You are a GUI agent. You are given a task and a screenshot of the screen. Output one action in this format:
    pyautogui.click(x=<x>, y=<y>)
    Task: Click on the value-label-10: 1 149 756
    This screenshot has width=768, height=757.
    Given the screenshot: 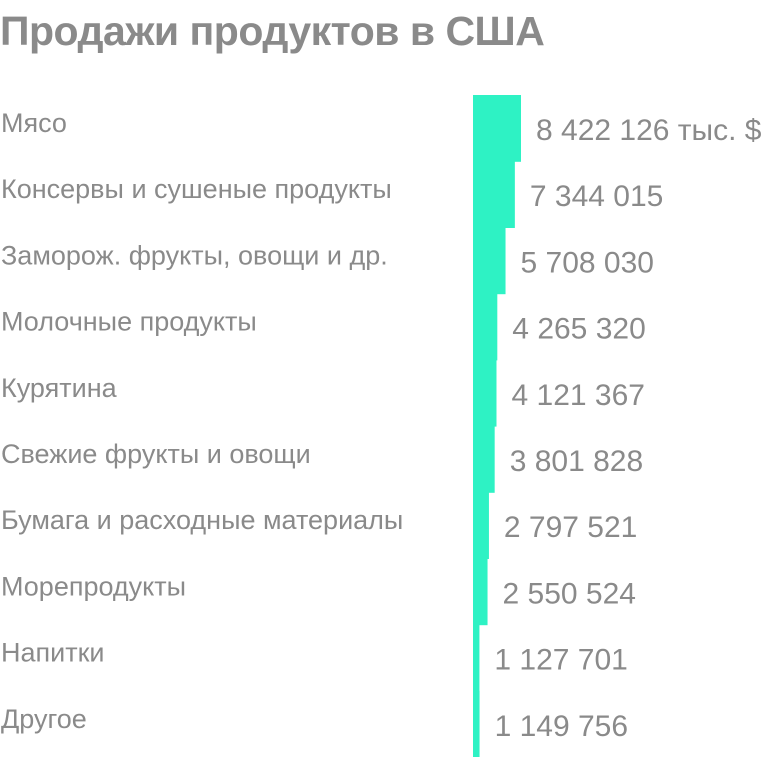 What is the action you would take?
    pyautogui.click(x=561, y=726)
    